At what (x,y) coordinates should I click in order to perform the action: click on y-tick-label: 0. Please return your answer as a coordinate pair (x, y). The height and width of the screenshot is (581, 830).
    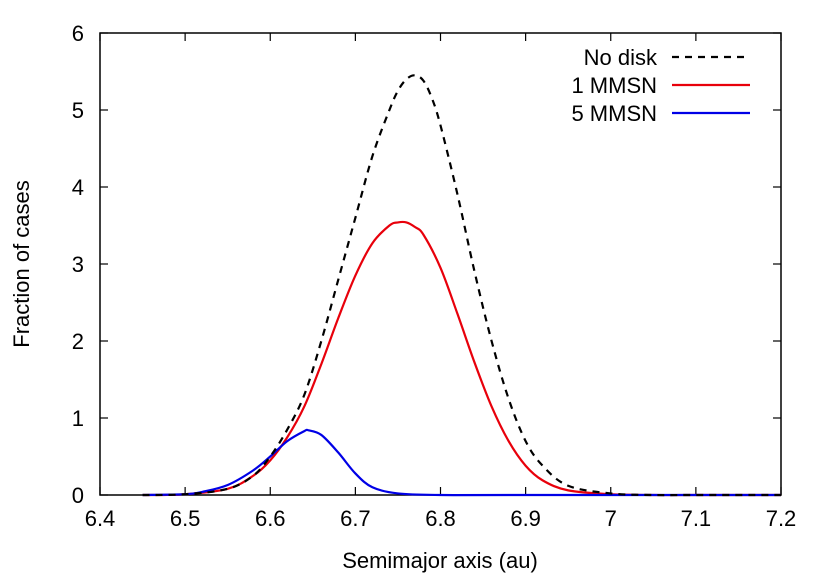
    Looking at the image, I should click on (78, 495).